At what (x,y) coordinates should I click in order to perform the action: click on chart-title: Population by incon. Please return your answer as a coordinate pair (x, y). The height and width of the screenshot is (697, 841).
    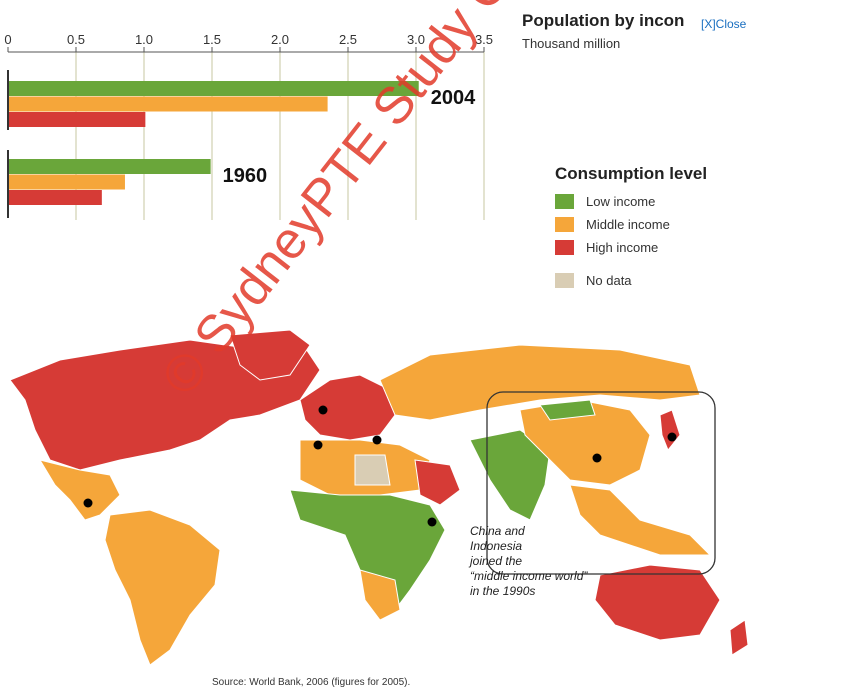
    Looking at the image, I should click on (603, 20).